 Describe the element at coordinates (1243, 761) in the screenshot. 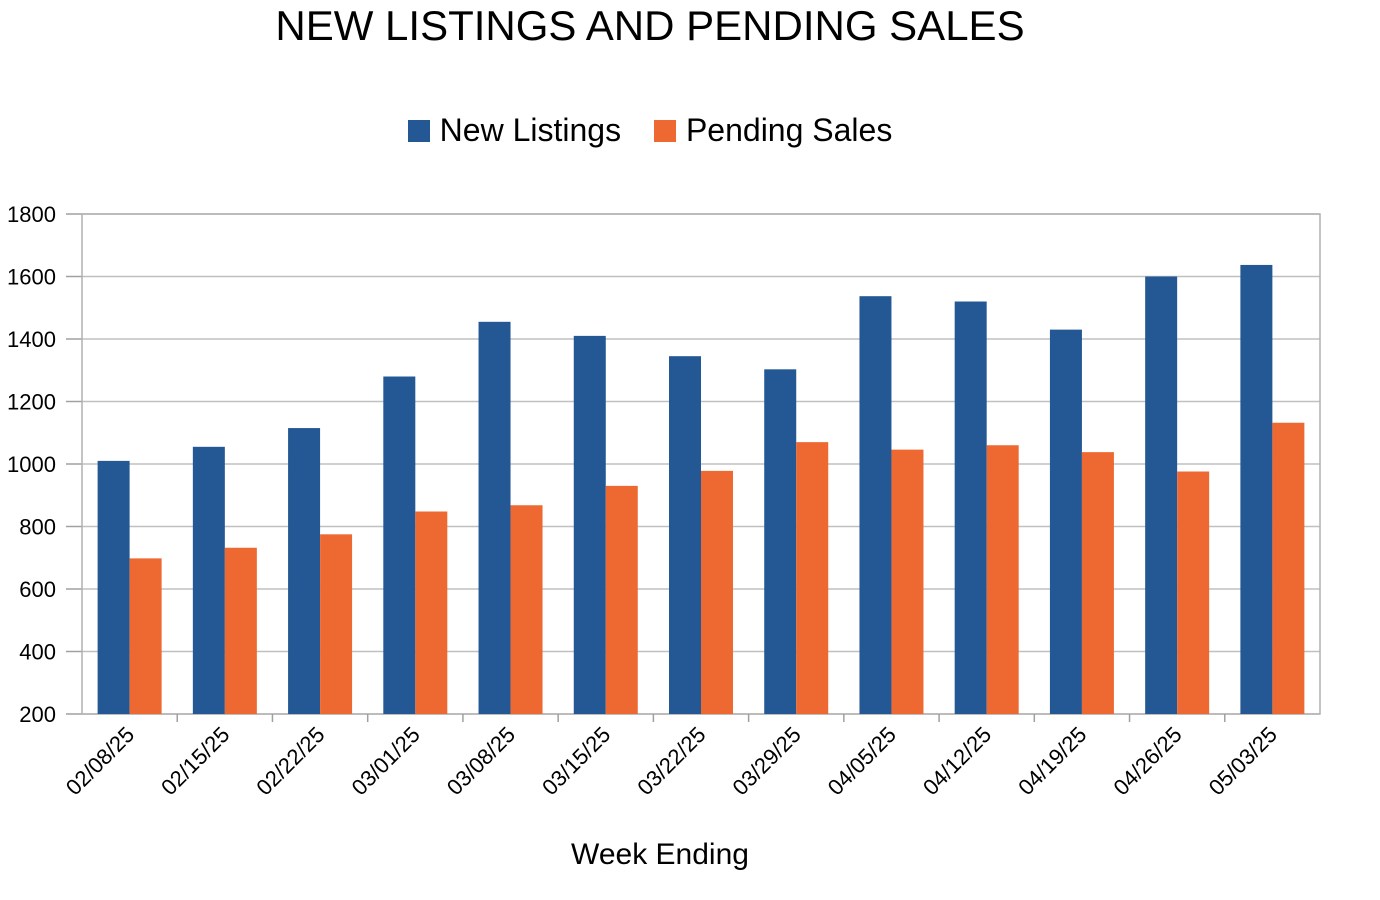

I see `x-tick-label: 05/03/25` at that location.